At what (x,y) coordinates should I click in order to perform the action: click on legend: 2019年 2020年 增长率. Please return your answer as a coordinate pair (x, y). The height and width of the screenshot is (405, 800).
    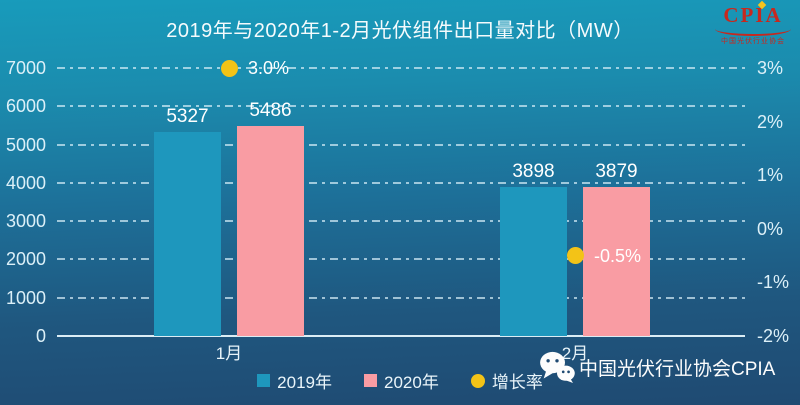
    Looking at the image, I should click on (400, 380).